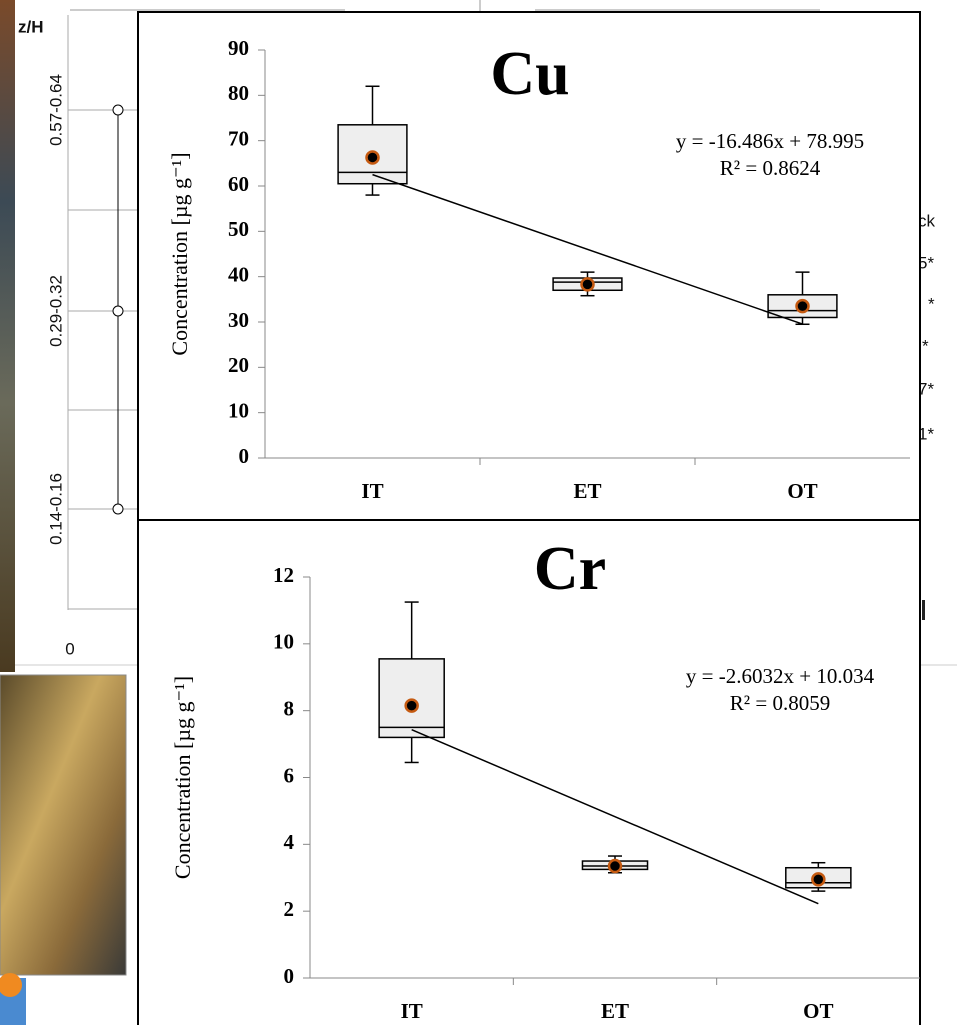 The image size is (957, 1025). Describe the element at coordinates (69, 648) in the screenshot. I see `tick-label: 0` at that location.